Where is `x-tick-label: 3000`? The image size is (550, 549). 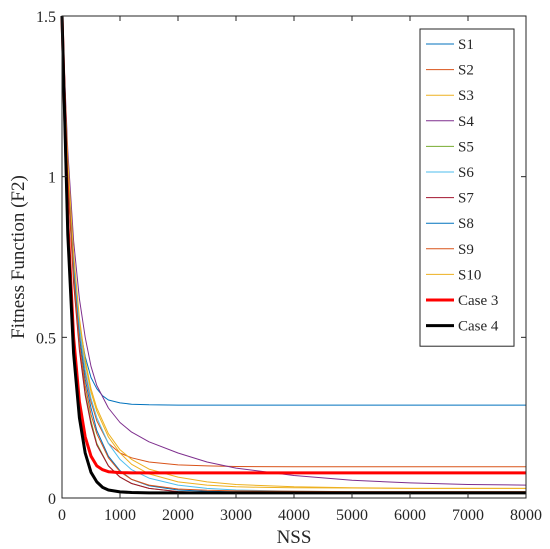 x-tick-label: 3000 is located at coordinates (236, 515).